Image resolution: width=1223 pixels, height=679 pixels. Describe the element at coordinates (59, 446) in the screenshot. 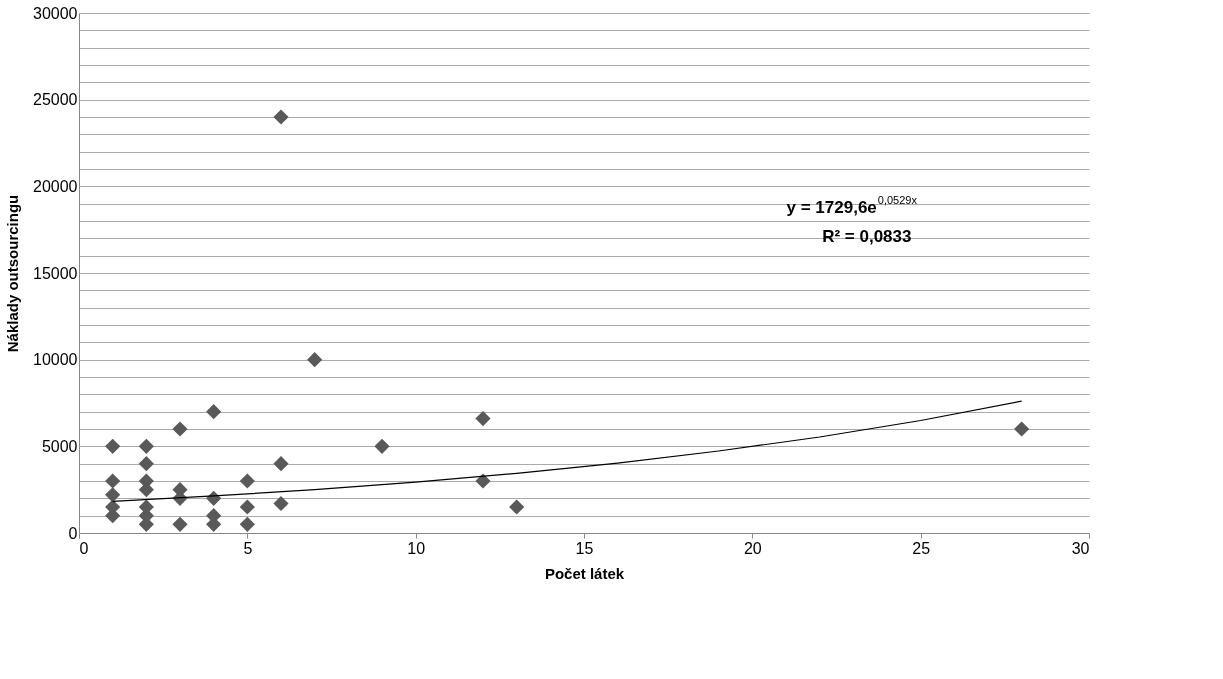

I see `y-tick-label: 5000` at that location.